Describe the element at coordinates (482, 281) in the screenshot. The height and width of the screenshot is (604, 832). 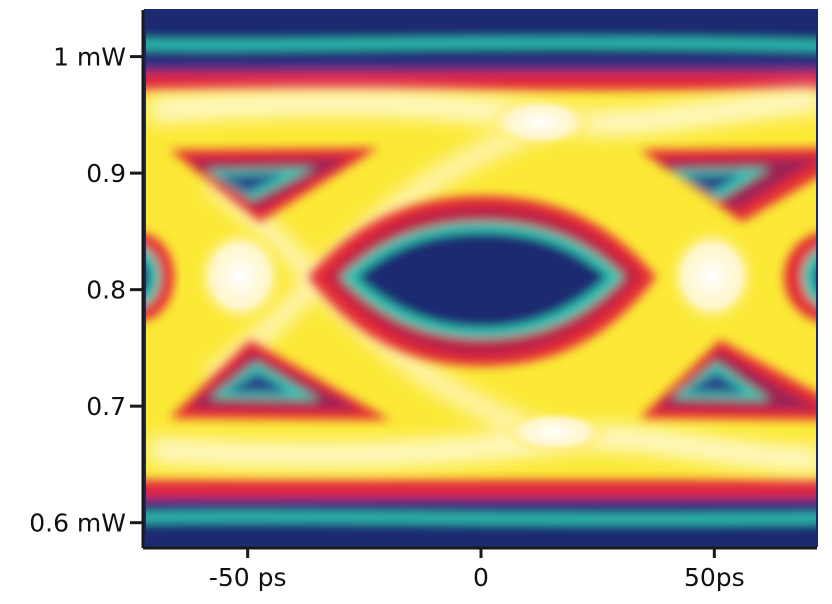
I see `eye-opening` at that location.